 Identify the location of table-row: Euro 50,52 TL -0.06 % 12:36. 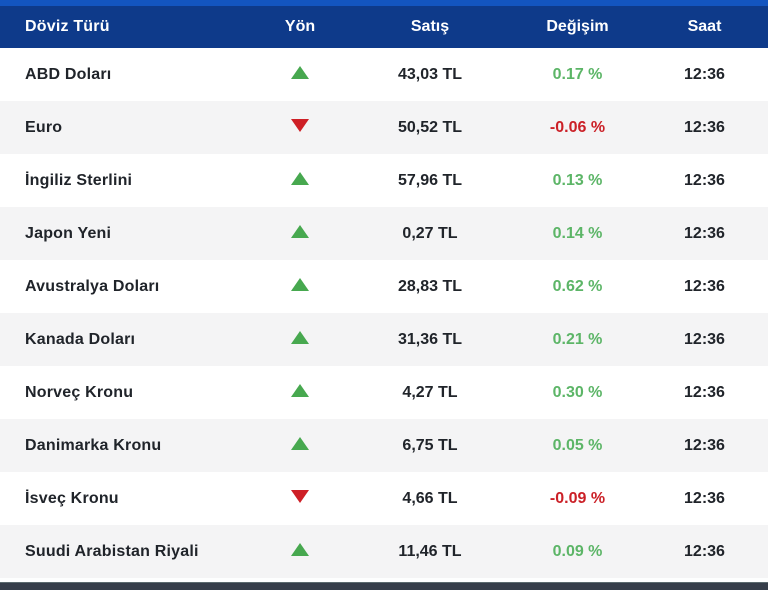
(384, 127).